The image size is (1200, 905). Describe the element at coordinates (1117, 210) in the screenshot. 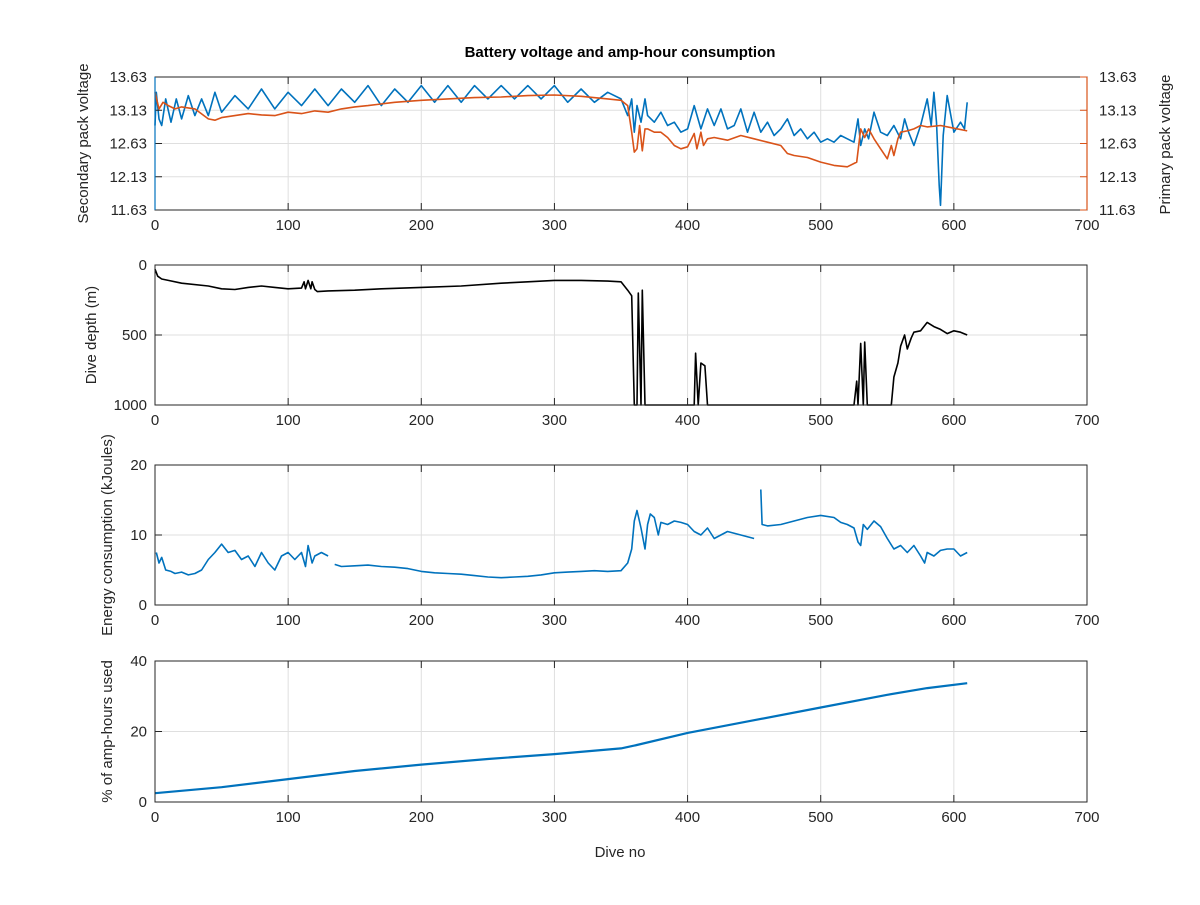

I see `y2-tick-label: 11.63` at that location.